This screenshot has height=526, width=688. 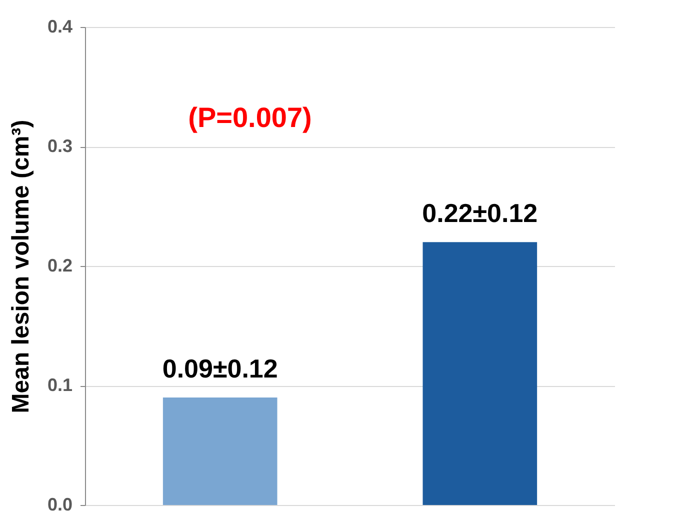 What do you see at coordinates (220, 368) in the screenshot?
I see `data-label: 0.09±0.12` at bounding box center [220, 368].